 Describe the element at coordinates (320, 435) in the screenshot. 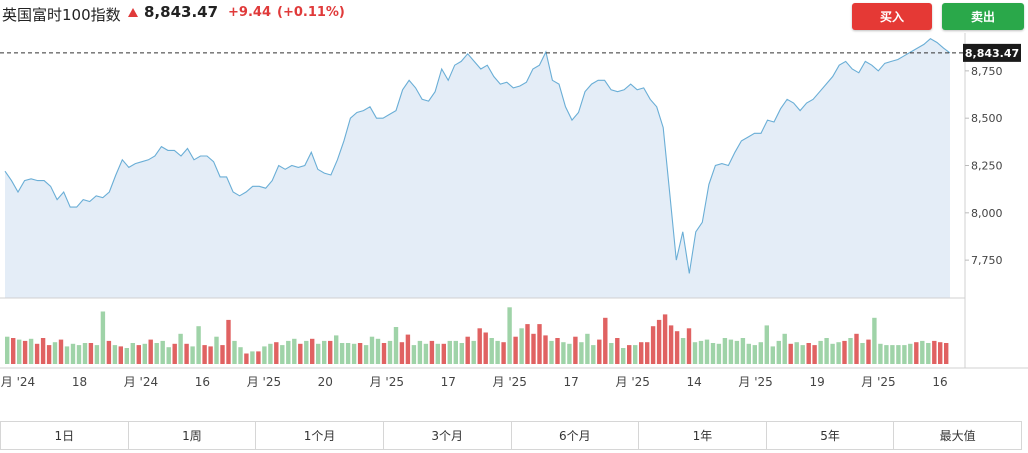

I see `range-tab-2: 1个月` at that location.